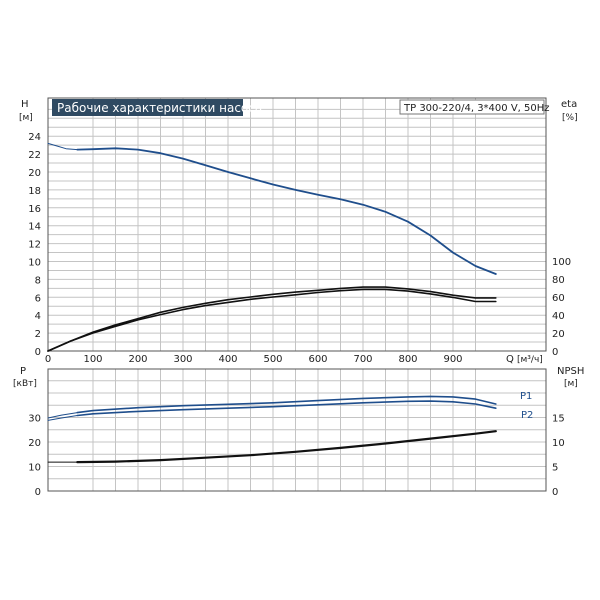 The height and width of the screenshot is (600, 600). What do you see at coordinates (570, 118) in the screenshot?
I see `right-axis-unit-eta: [%]` at bounding box center [570, 118].